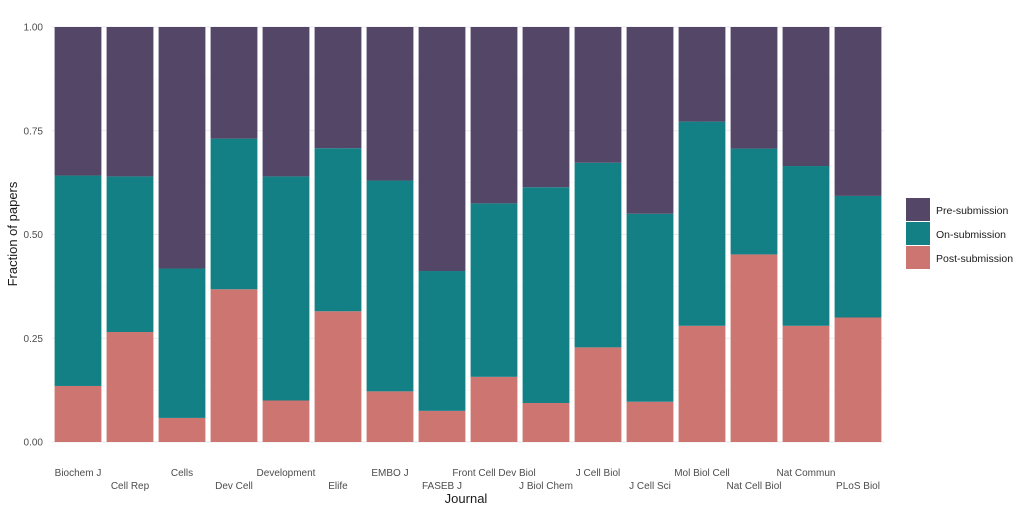 The image size is (1024, 512). Describe the element at coordinates (234, 486) in the screenshot. I see `x-tick-label: Dev Cell` at that location.